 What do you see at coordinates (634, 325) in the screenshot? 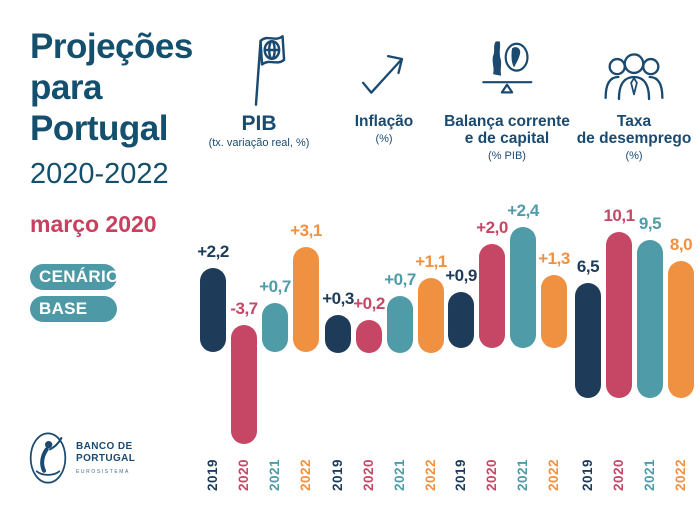
I see `plot-desemprego: 6,5 10,1 9,5 8,0` at bounding box center [634, 325].